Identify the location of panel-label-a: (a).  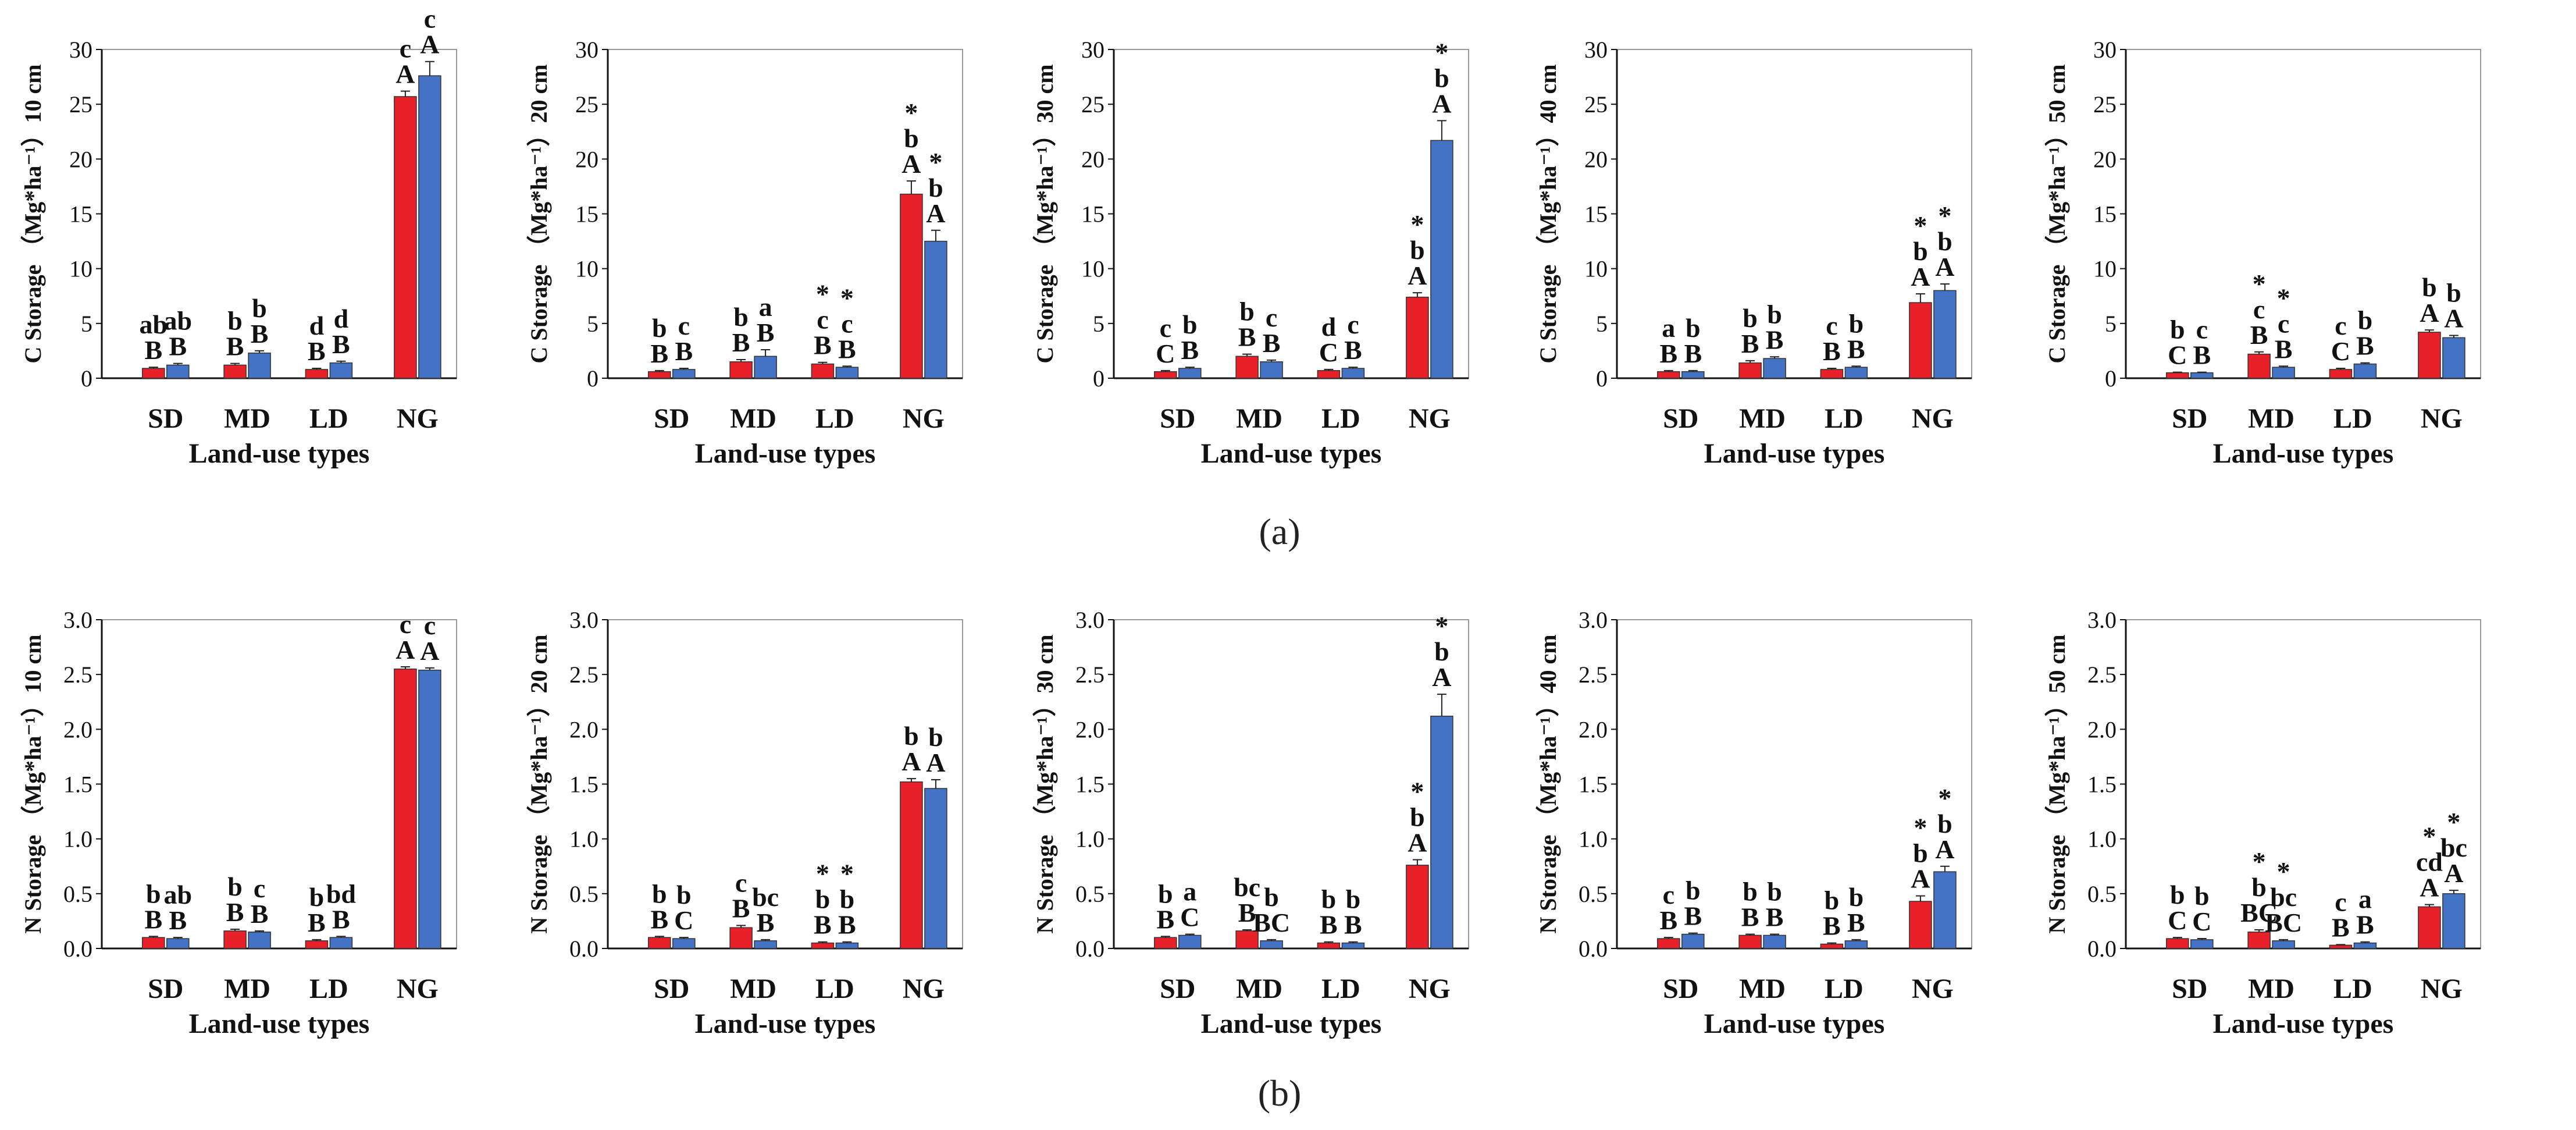
(1279, 531).